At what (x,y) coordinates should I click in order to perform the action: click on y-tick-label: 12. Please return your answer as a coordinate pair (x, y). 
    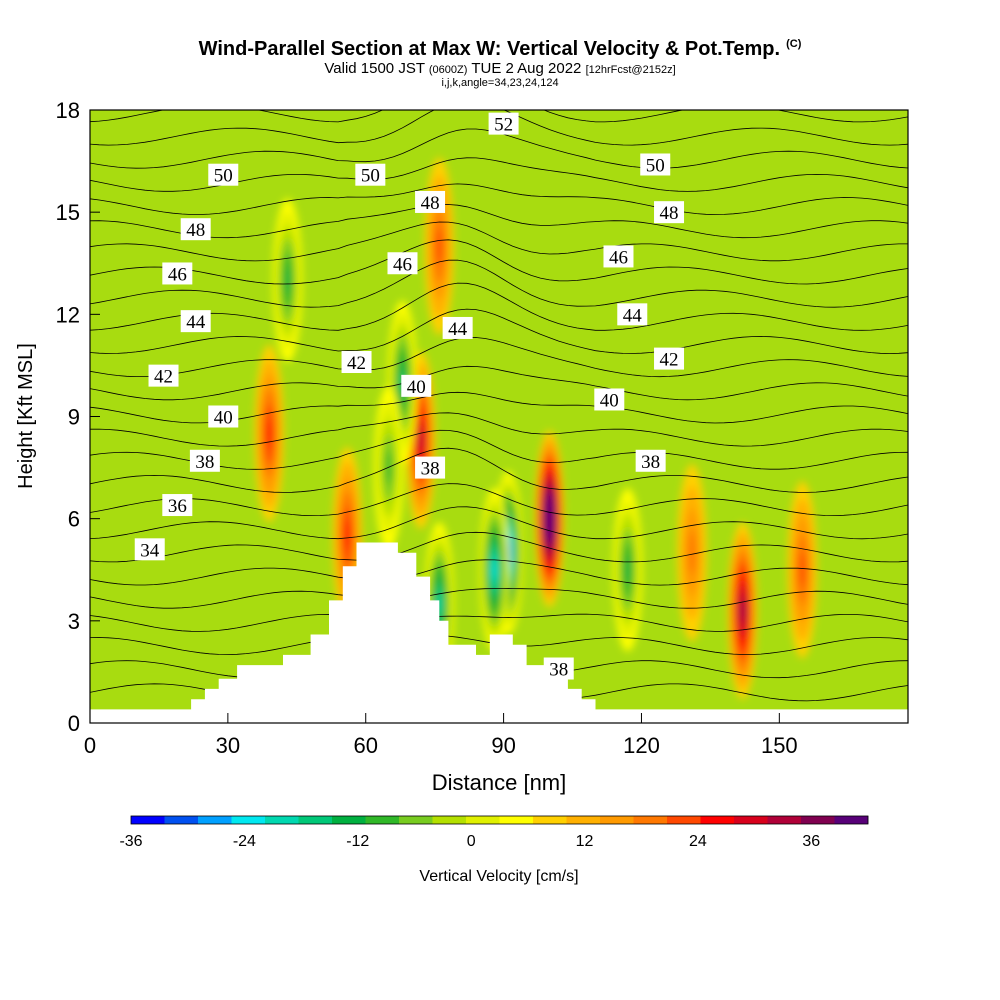
    Looking at the image, I should click on (68, 314).